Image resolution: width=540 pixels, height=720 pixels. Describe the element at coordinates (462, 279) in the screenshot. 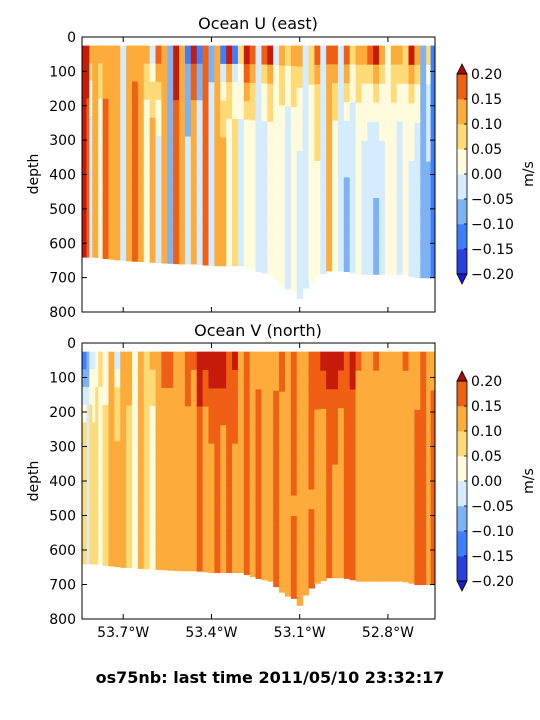

I see `colorbar-under-extension` at that location.